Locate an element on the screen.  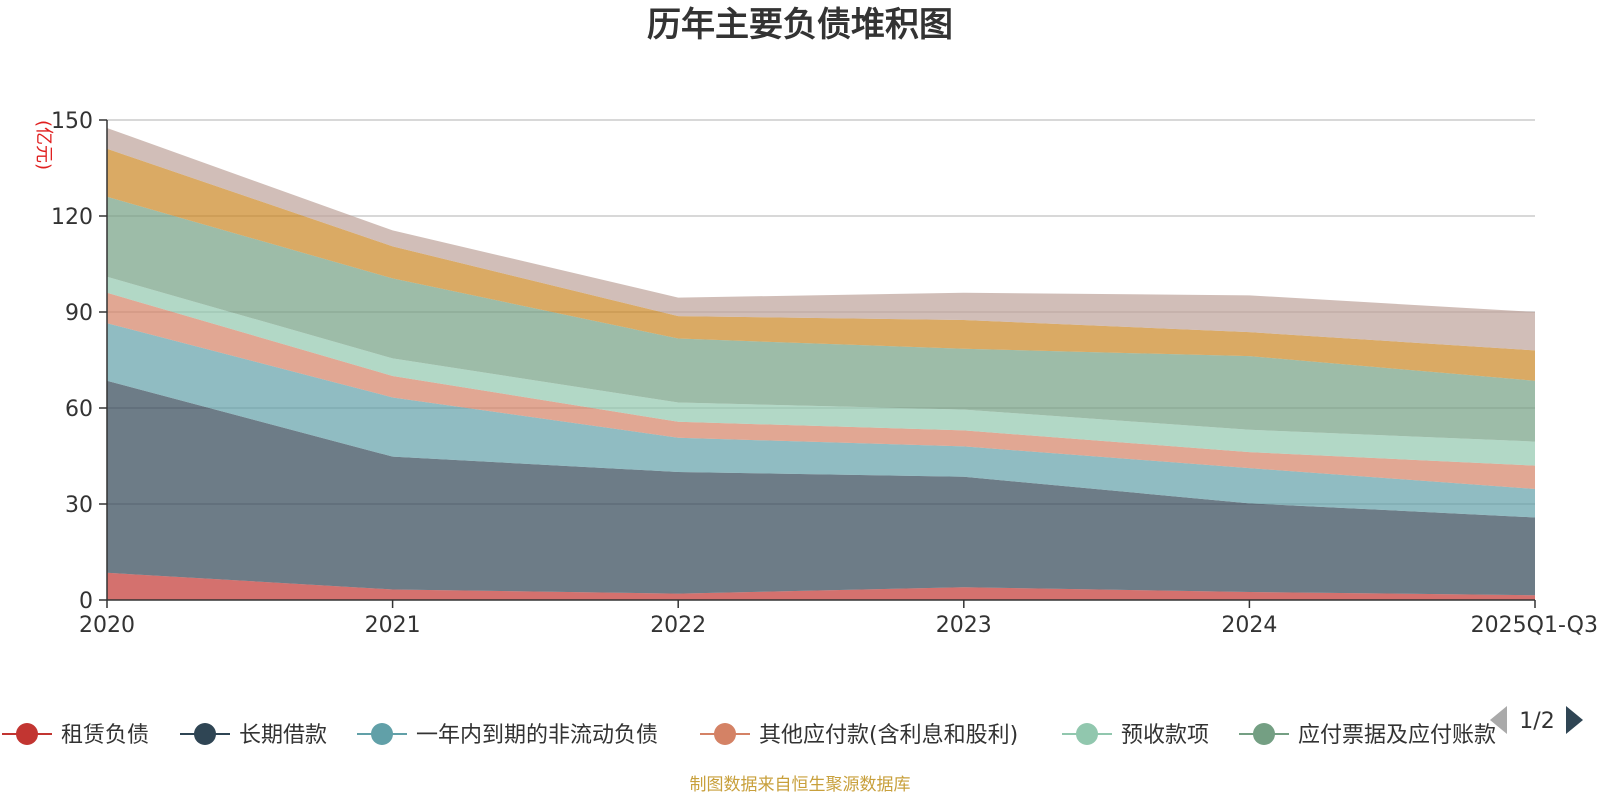
legend-pager: 1/2 is located at coordinates (1536, 720).